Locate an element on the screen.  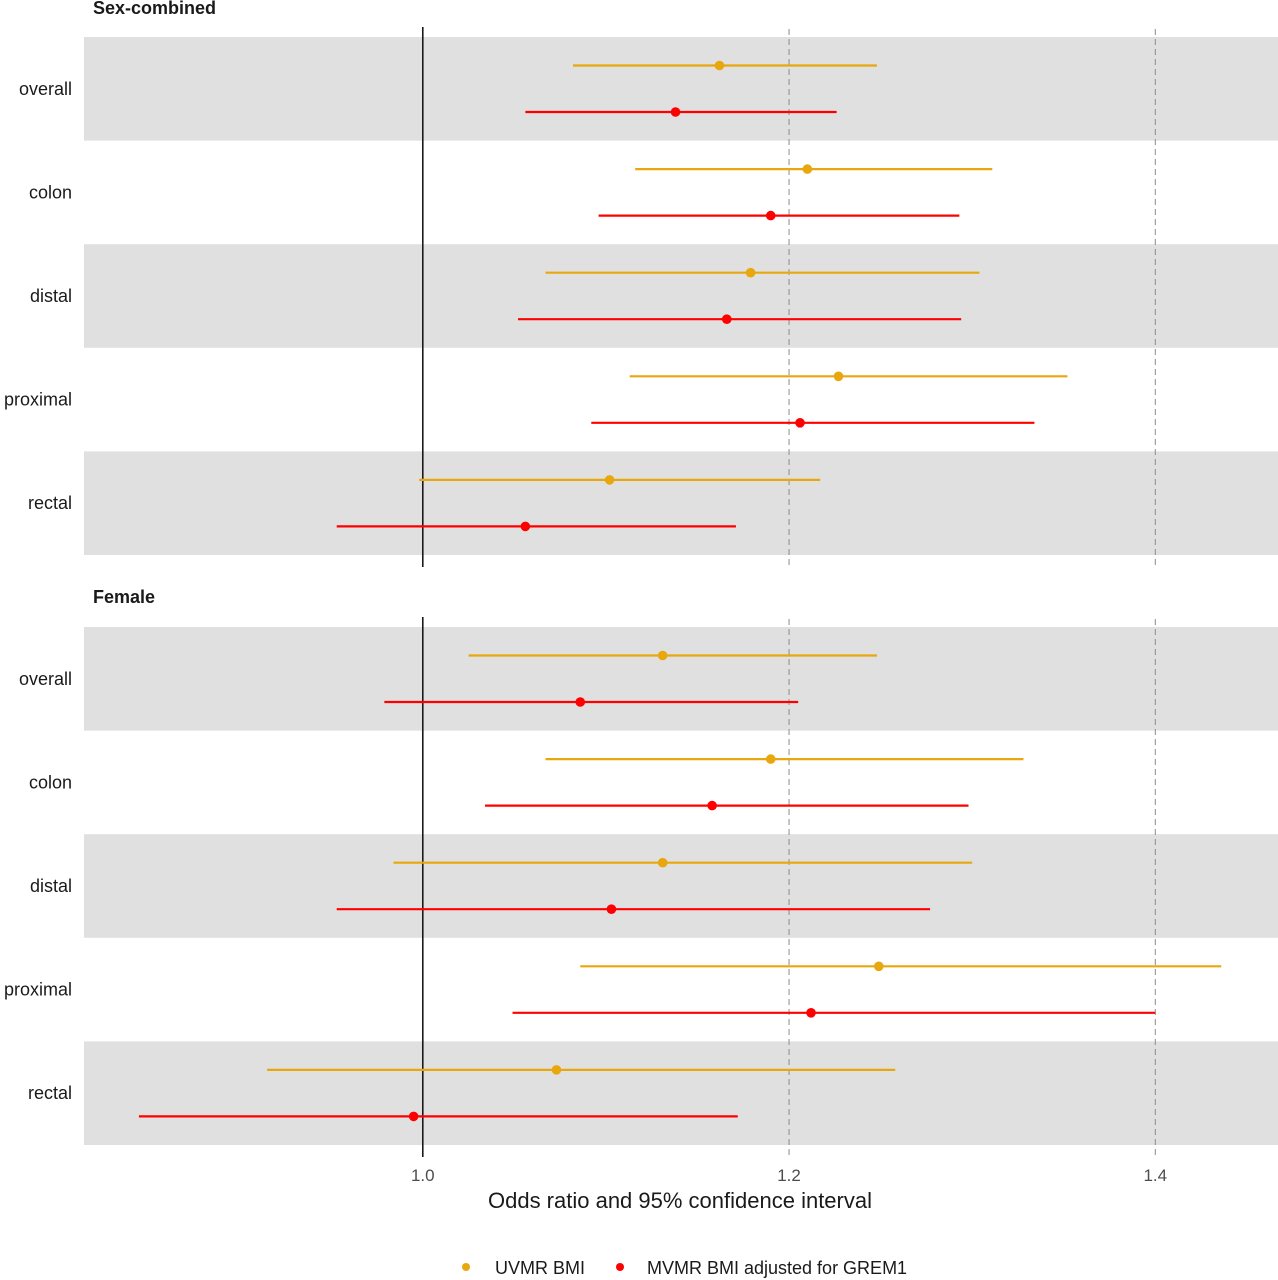
legend-label-uvmr: UVMR BMI is located at coordinates (540, 1268).